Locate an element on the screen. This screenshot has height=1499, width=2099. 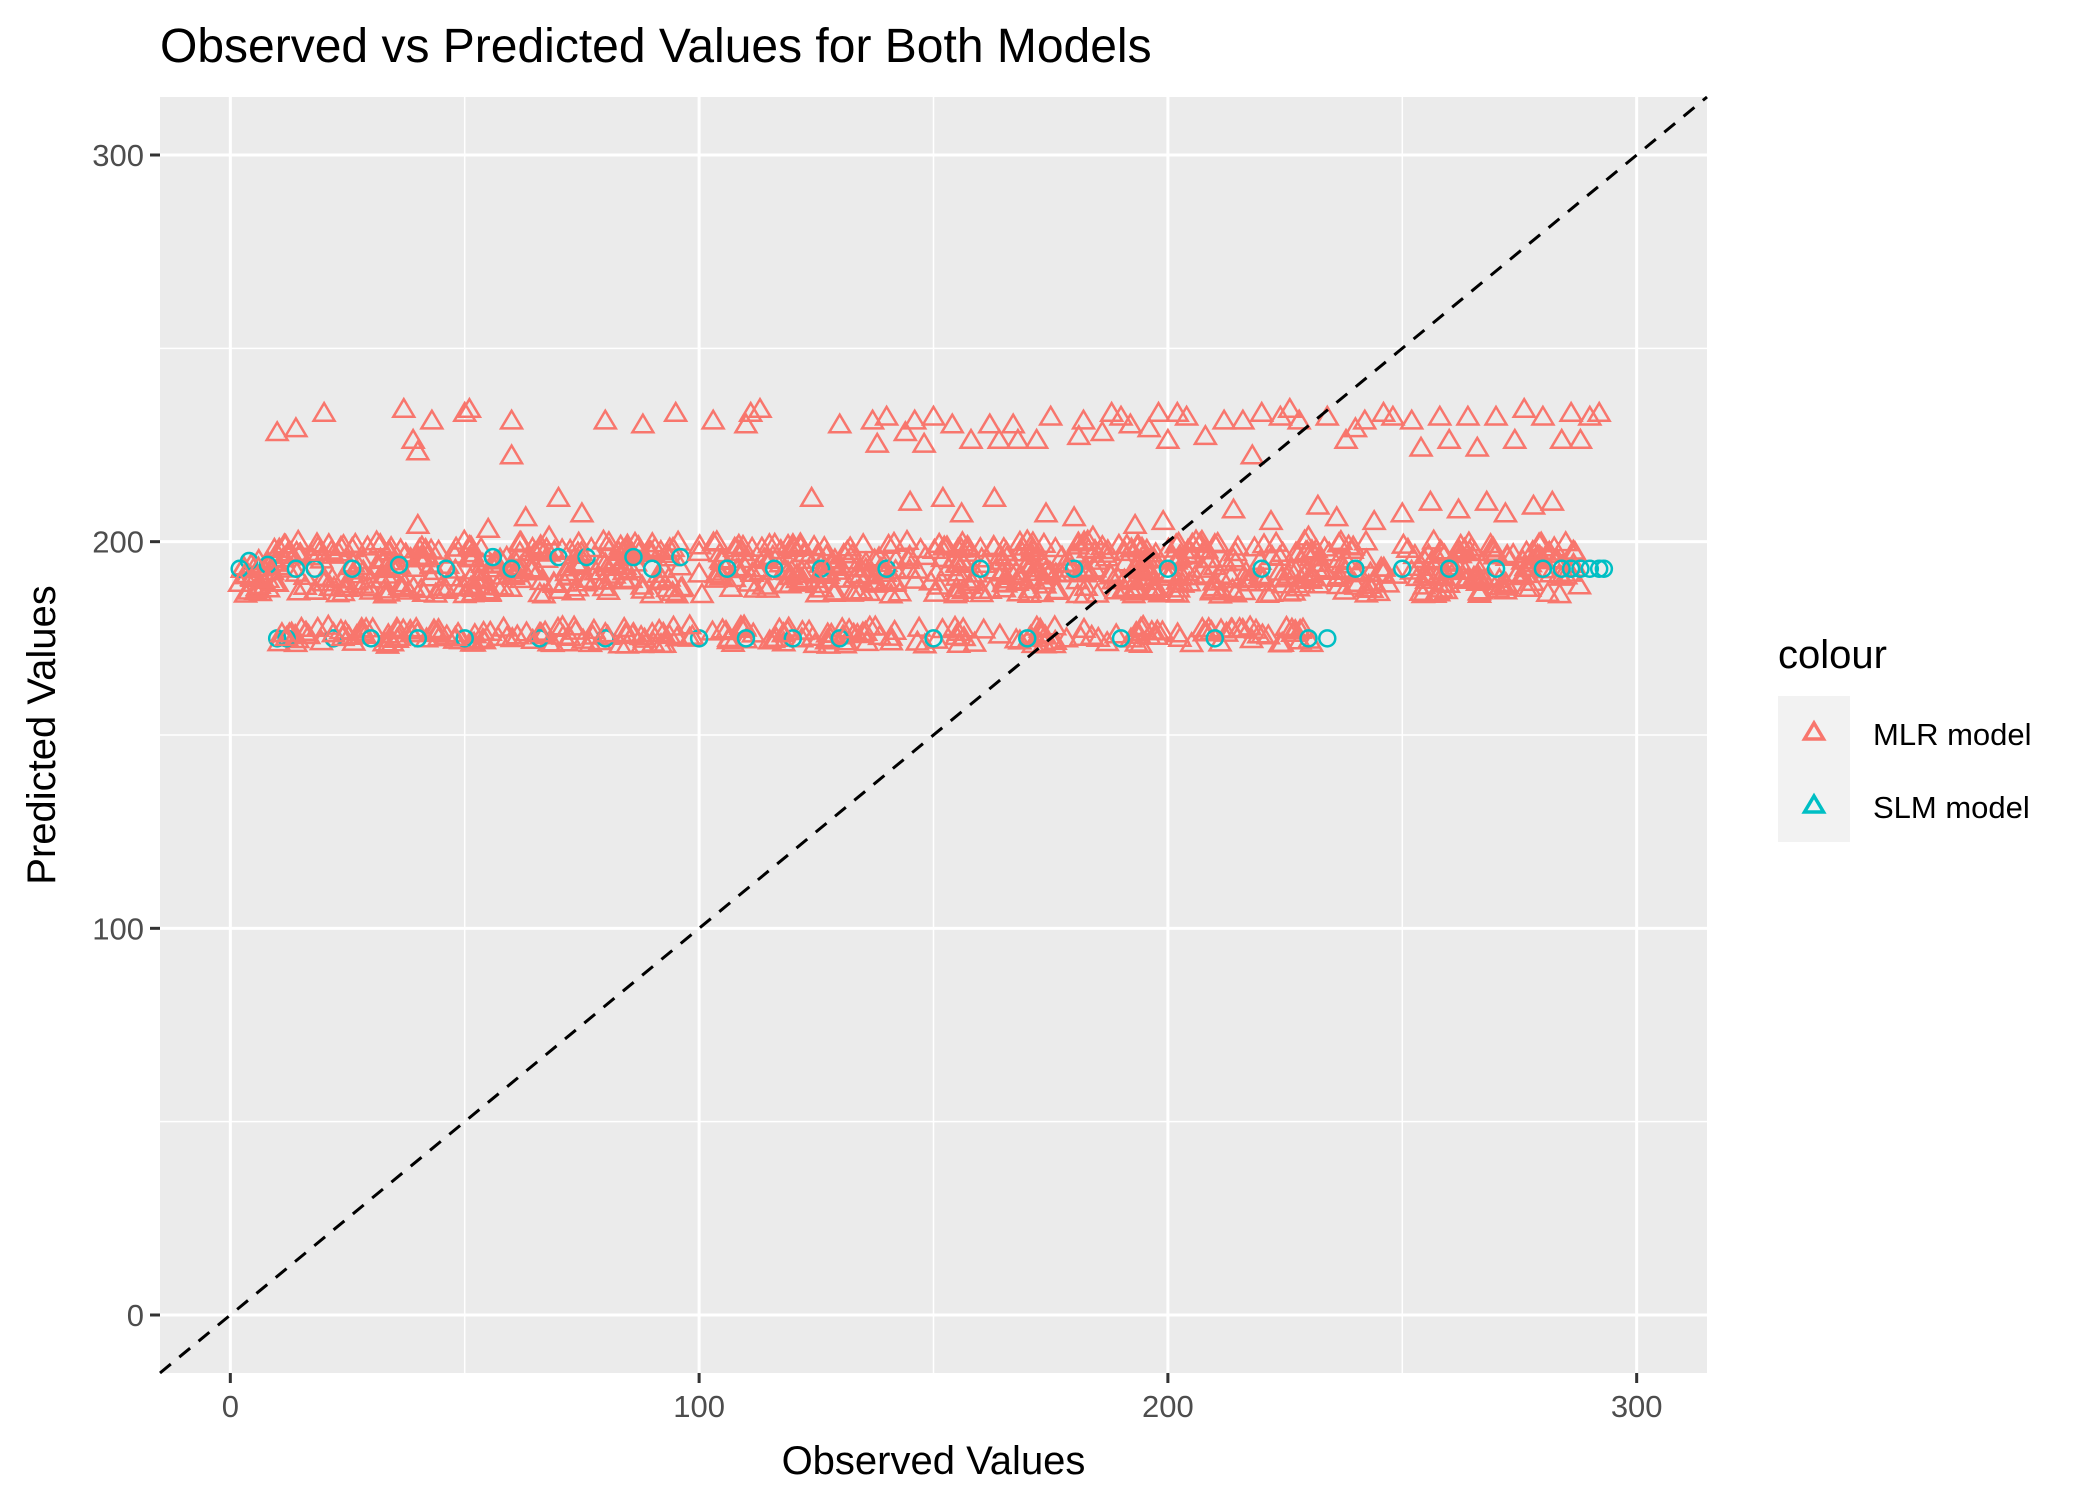
x-tick-label: 0 is located at coordinates (230, 1406).